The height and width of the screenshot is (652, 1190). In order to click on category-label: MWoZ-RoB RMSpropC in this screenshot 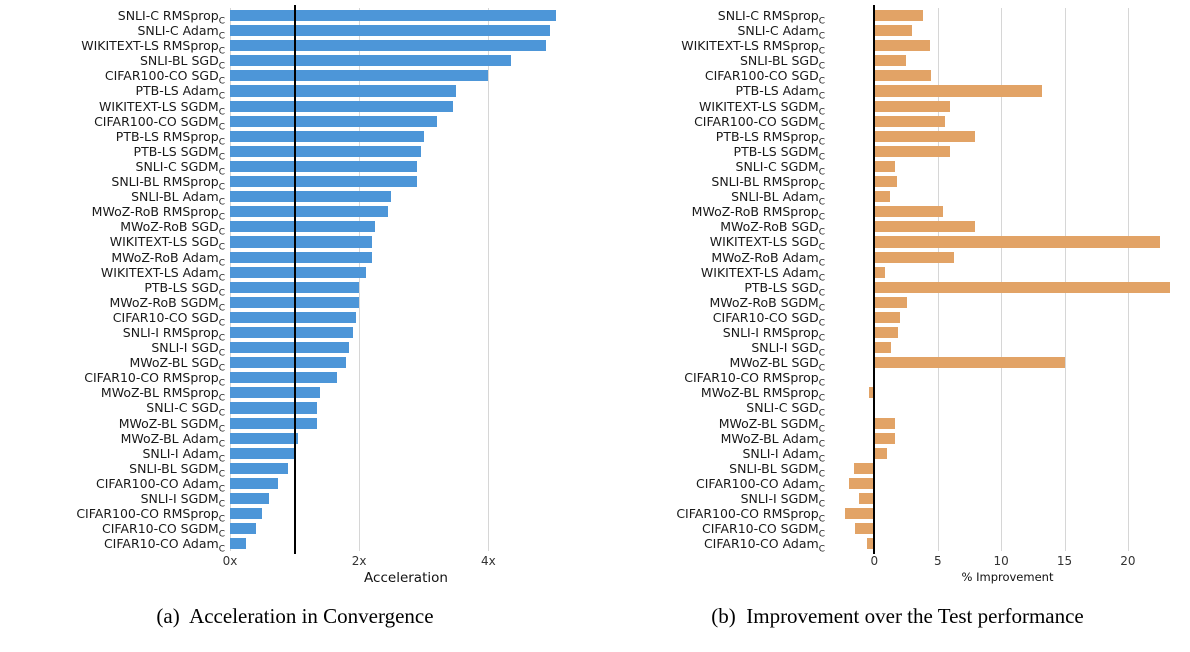, I will do `click(758, 213)`.